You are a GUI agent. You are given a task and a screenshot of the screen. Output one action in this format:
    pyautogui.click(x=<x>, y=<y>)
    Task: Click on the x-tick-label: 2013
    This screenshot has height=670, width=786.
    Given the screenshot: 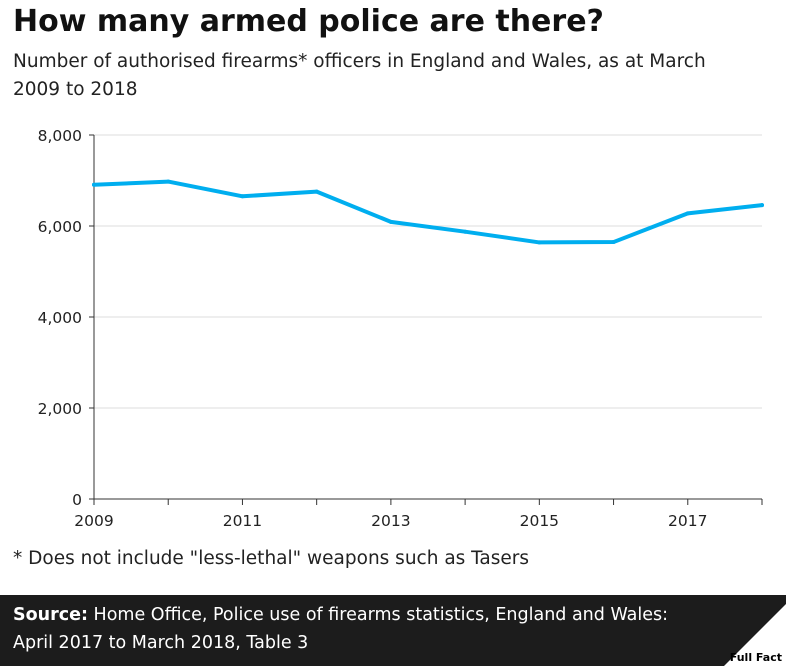 What is the action you would take?
    pyautogui.click(x=390, y=521)
    